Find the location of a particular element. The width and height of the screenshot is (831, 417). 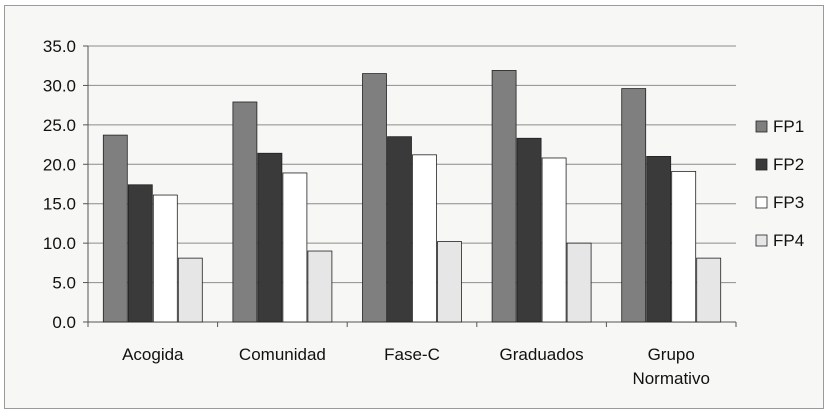

category-label: Graduados is located at coordinates (542, 354).